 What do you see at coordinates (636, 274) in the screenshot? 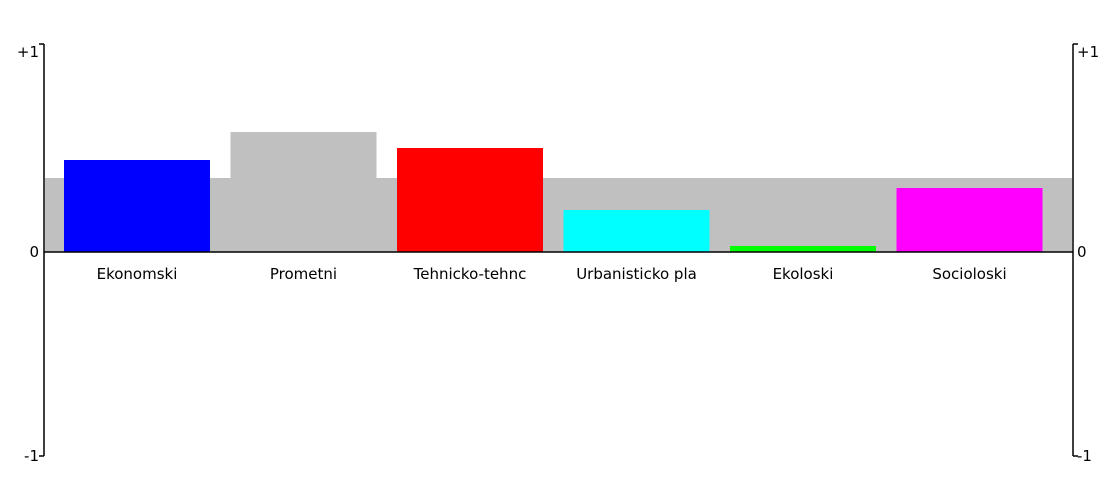
I see `category-label: Urbanisticko pla` at bounding box center [636, 274].